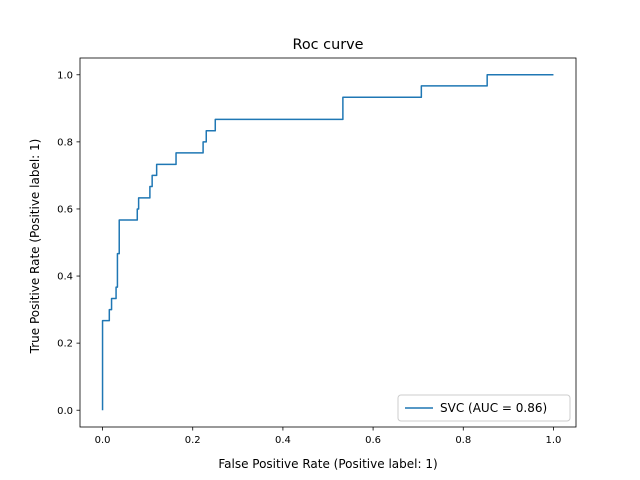 Image resolution: width=640 pixels, height=480 pixels. I want to click on legend-box, so click(484, 408).